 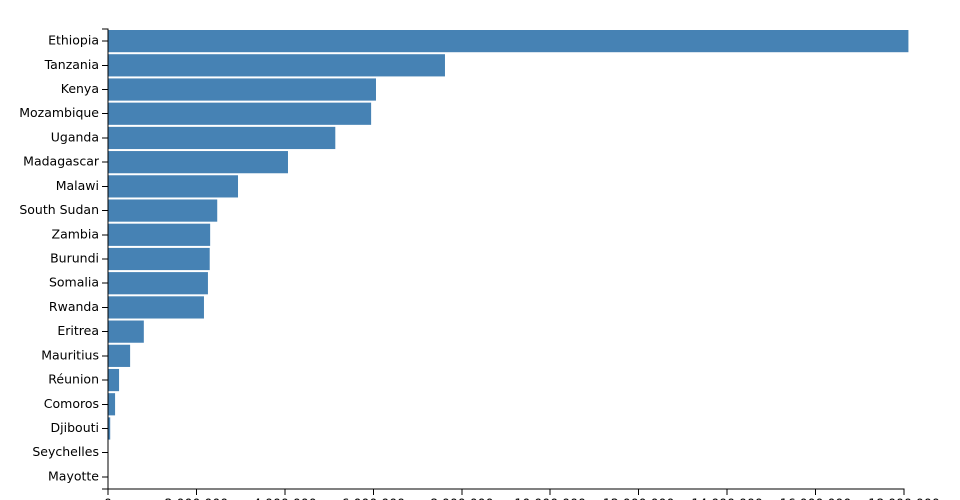 What do you see at coordinates (462, 498) in the screenshot?
I see `x-tick-label: 8,000,000` at bounding box center [462, 498].